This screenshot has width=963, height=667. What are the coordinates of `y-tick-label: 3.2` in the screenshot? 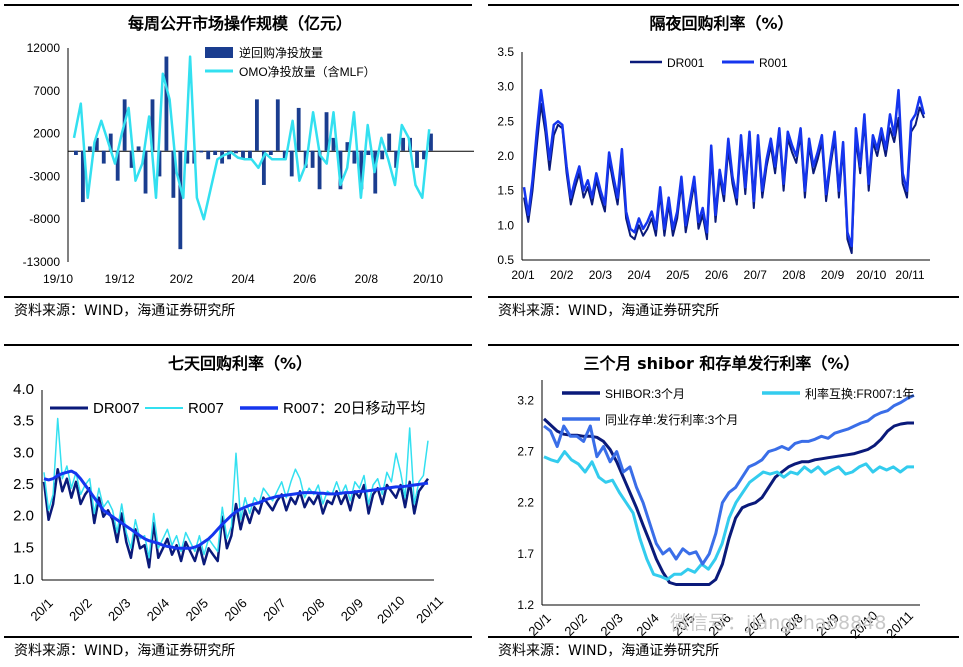 It's located at (525, 400).